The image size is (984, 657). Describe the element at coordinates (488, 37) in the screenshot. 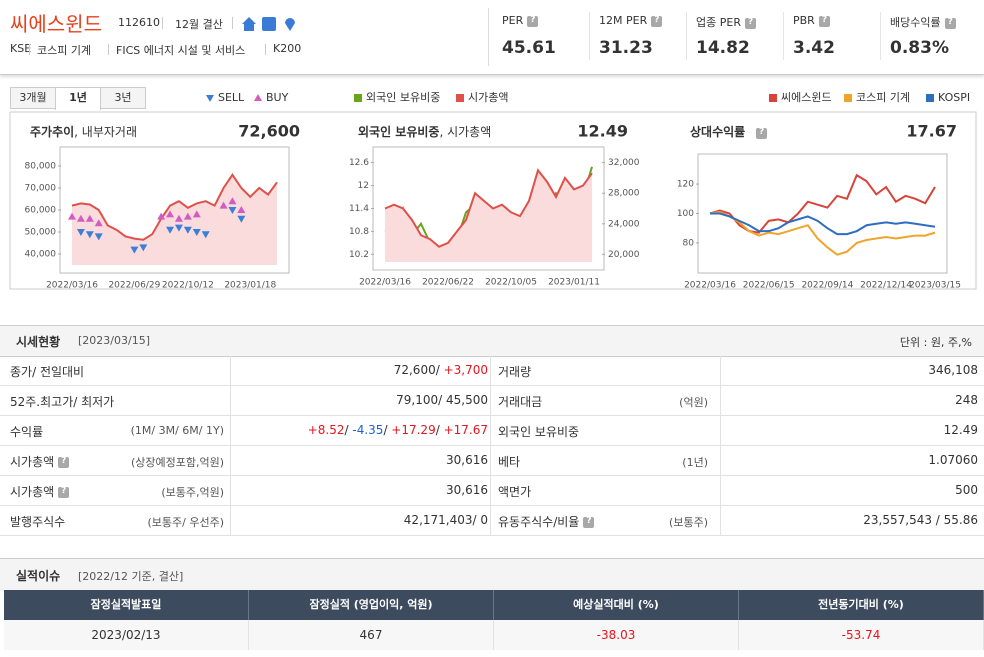

I see `header-sep` at that location.